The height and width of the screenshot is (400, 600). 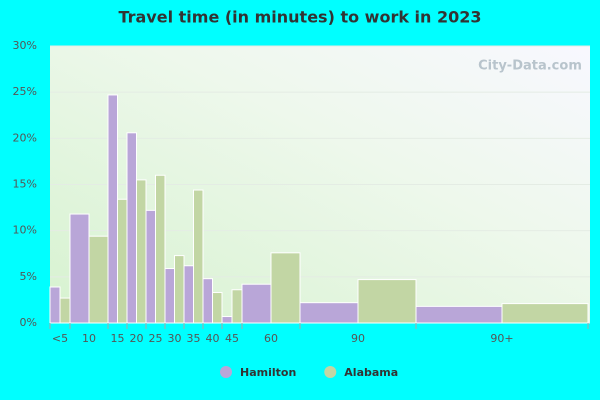 I want to click on x-tick-label: 10, so click(x=89, y=338).